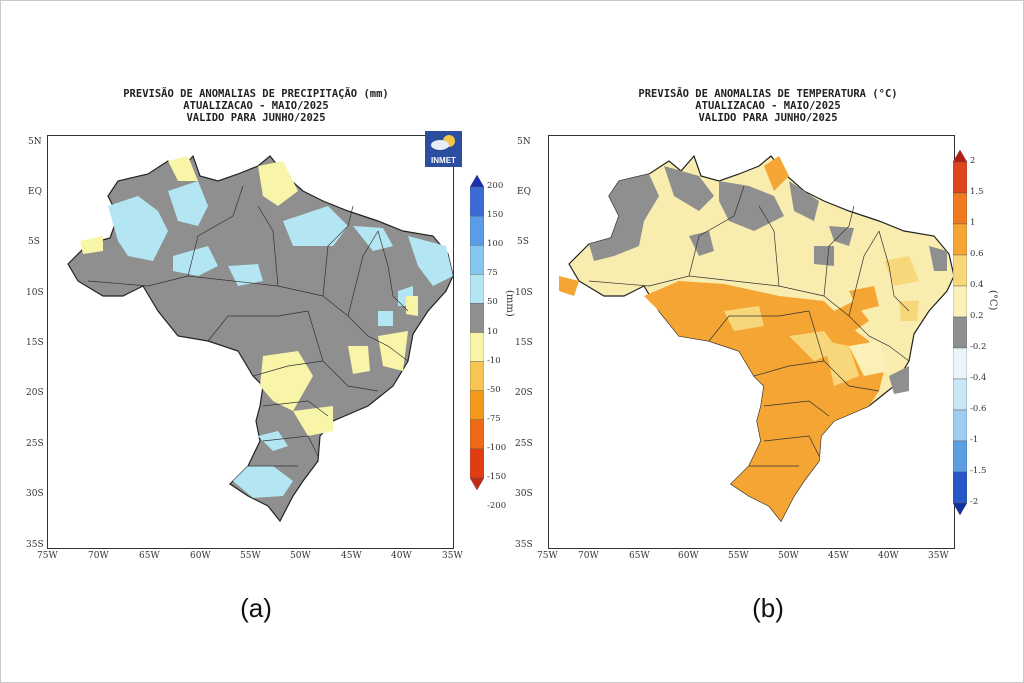 The height and width of the screenshot is (683, 1024). Describe the element at coordinates (497, 506) in the screenshot. I see `colorbar-label: -200` at that location.